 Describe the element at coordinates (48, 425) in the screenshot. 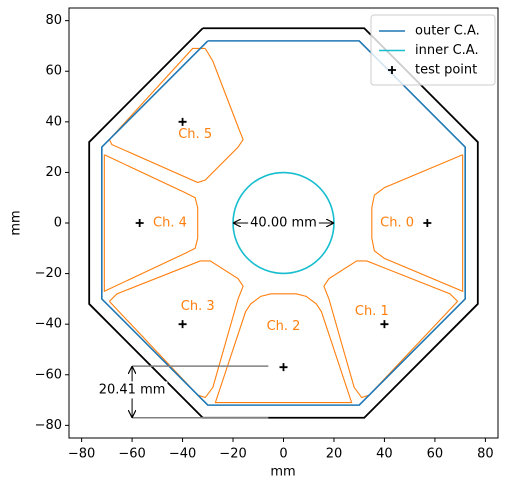

I see `y-tick-label: −80` at that location.